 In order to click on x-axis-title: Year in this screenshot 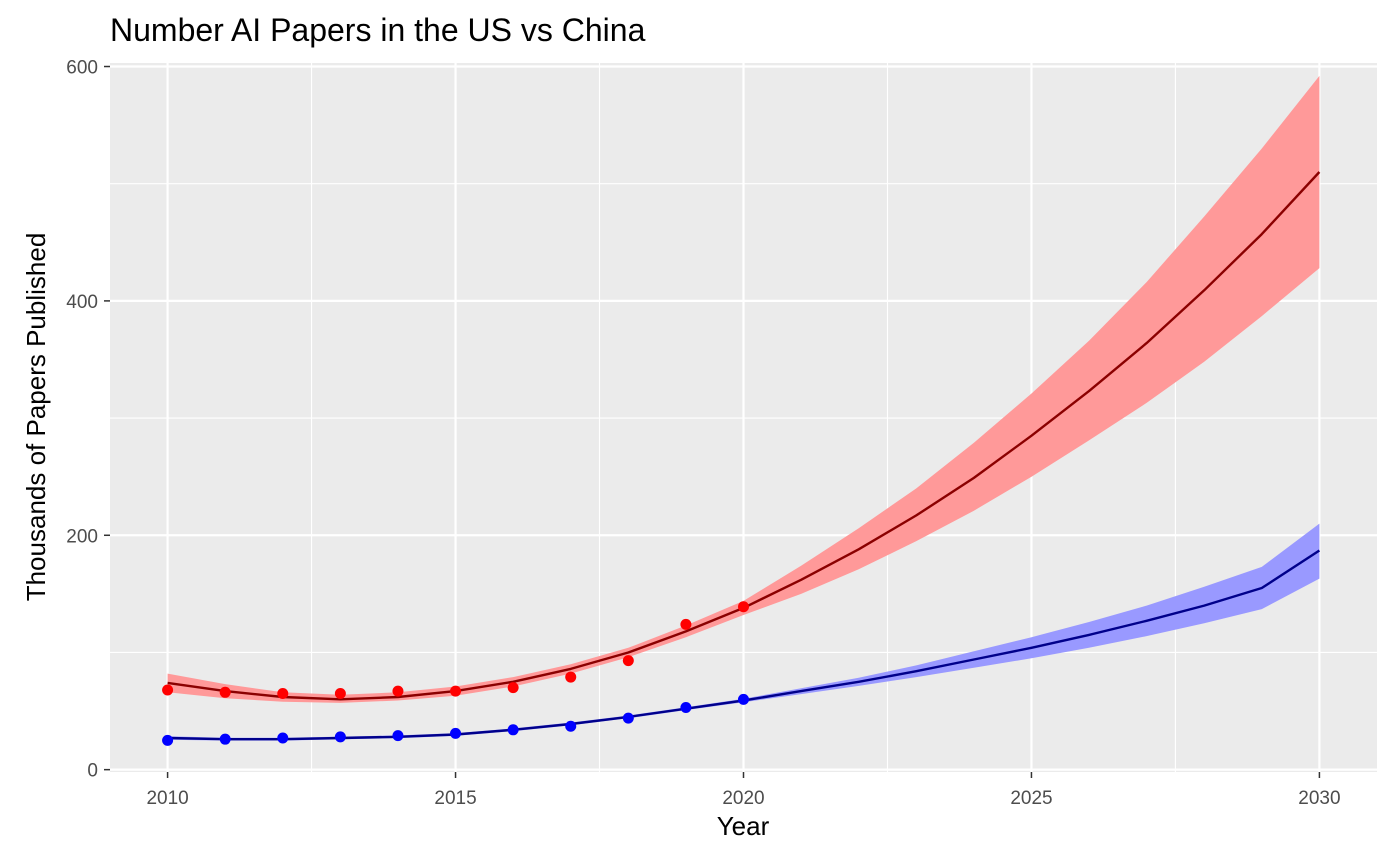, I will do `click(743, 826)`.